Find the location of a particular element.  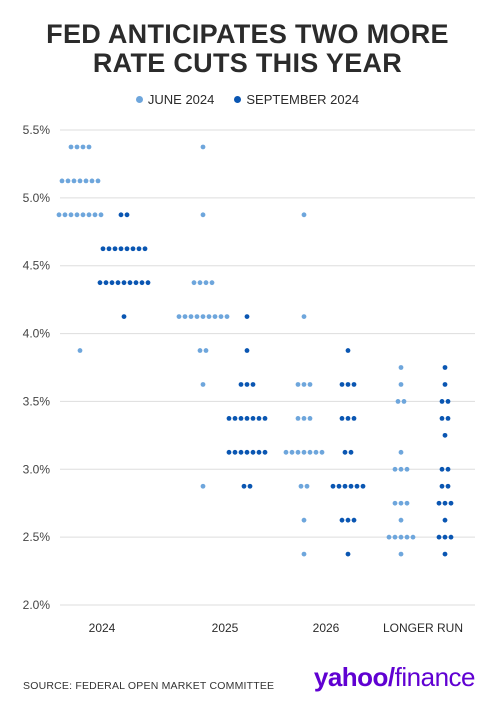

y-tick-label: 3.0% is located at coordinates (37, 469).